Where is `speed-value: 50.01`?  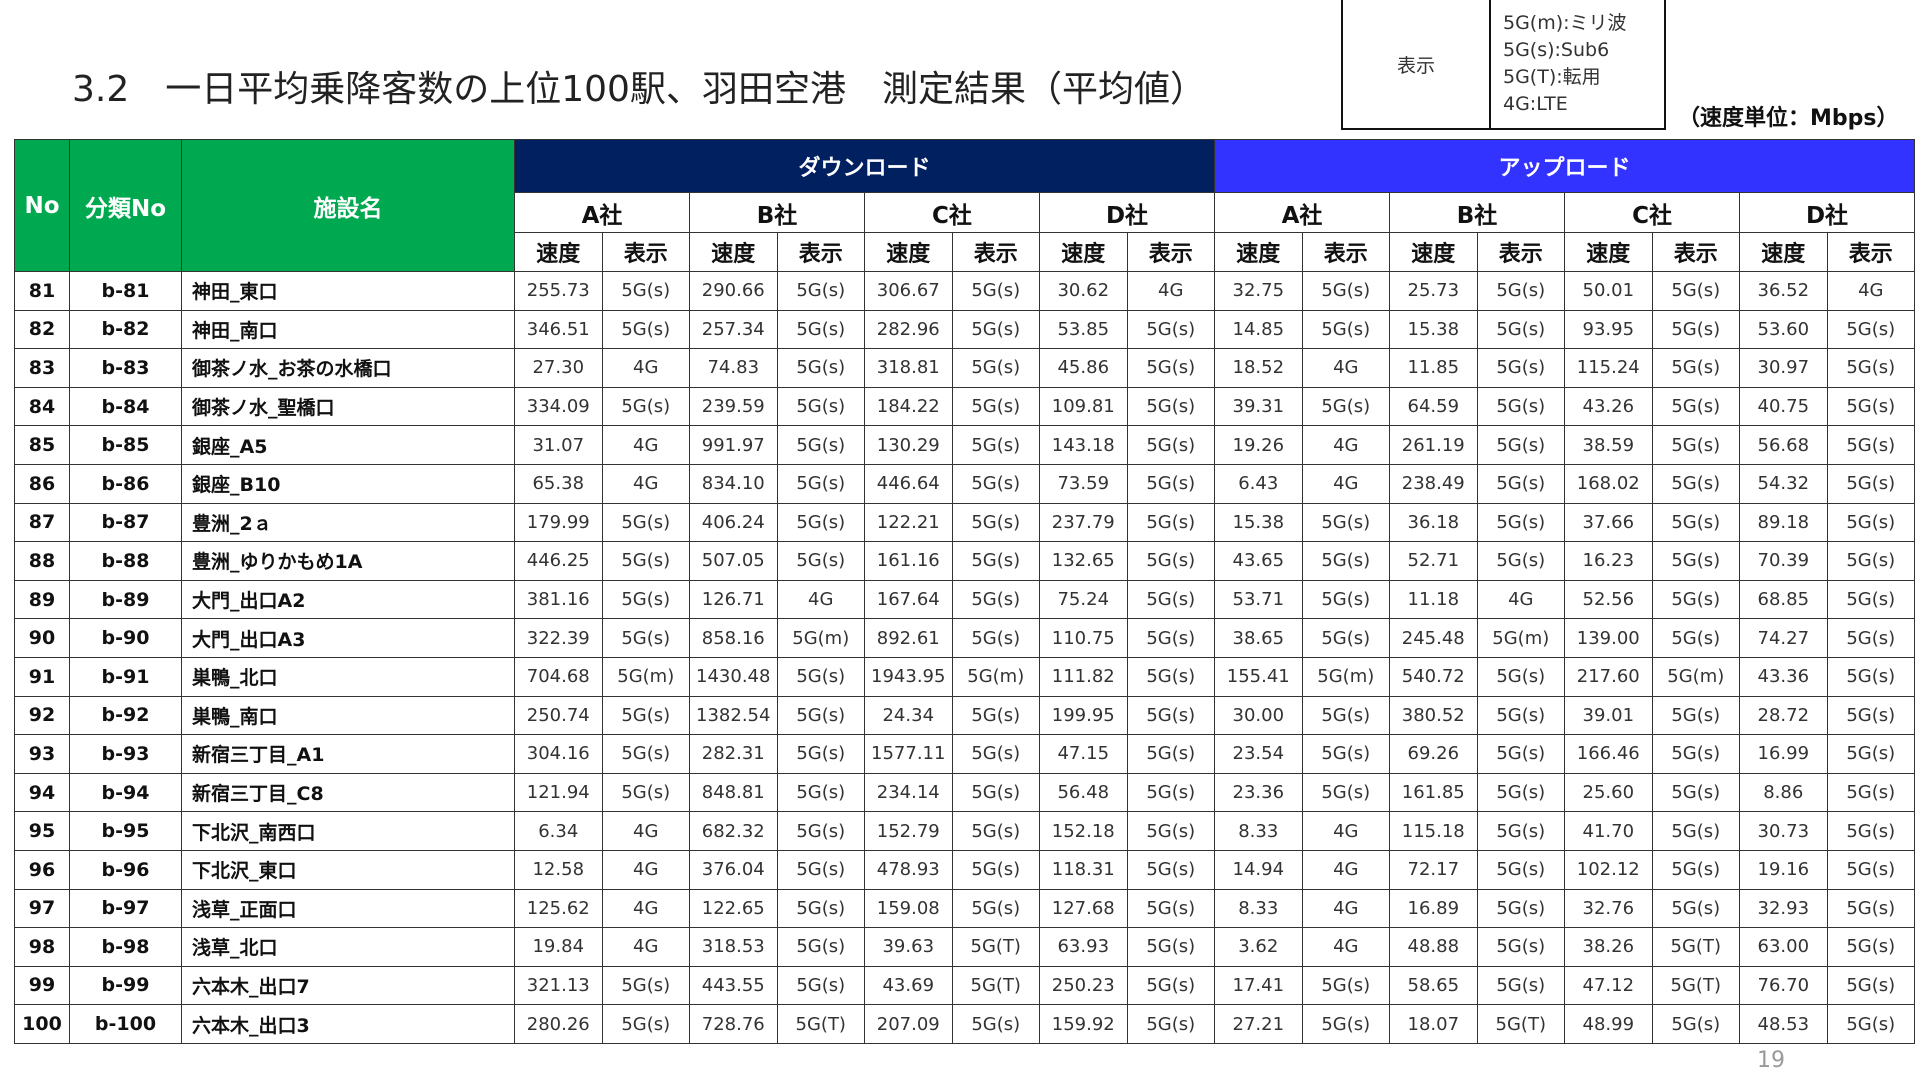 speed-value: 50.01 is located at coordinates (1608, 291).